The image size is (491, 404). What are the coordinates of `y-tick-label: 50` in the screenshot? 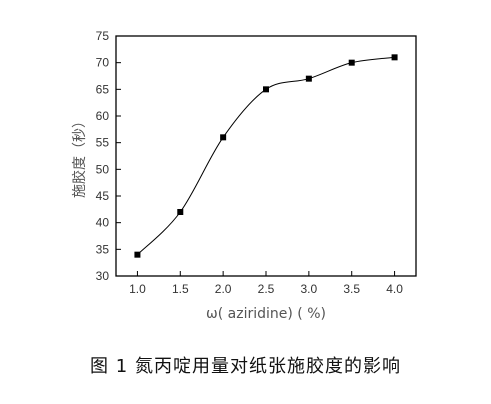 It's located at (103, 169).